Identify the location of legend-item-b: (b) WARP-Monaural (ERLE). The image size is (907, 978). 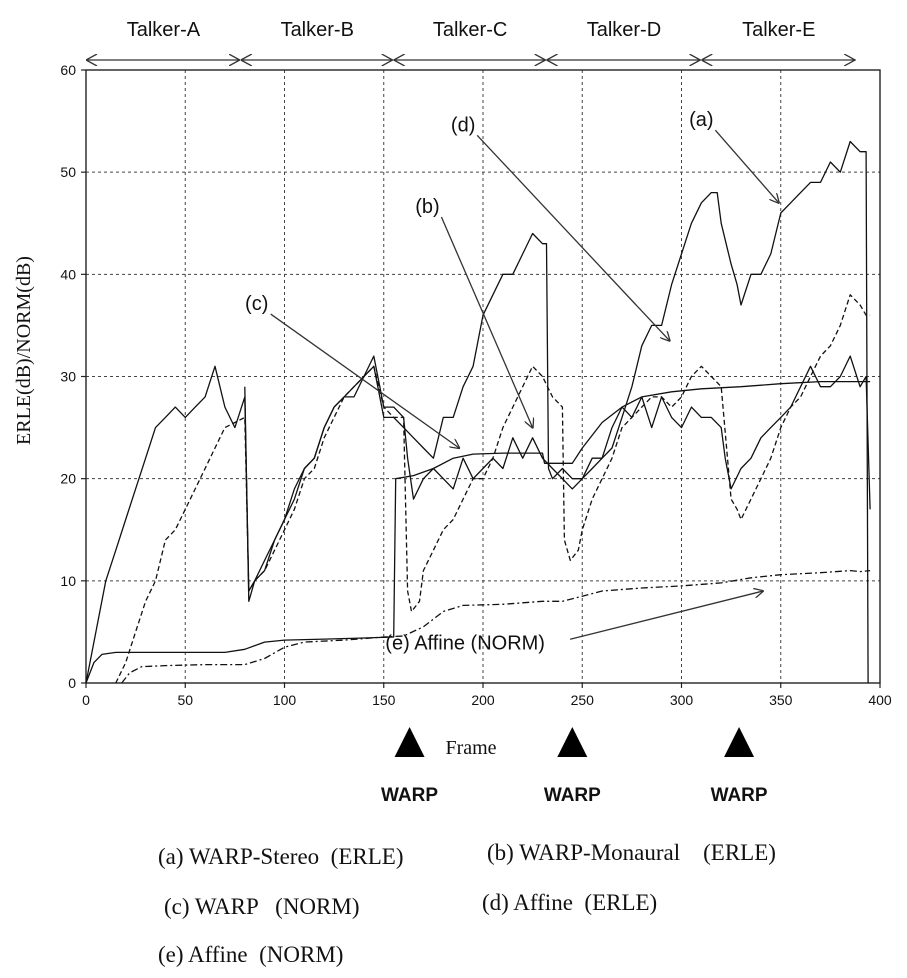
(631, 852).